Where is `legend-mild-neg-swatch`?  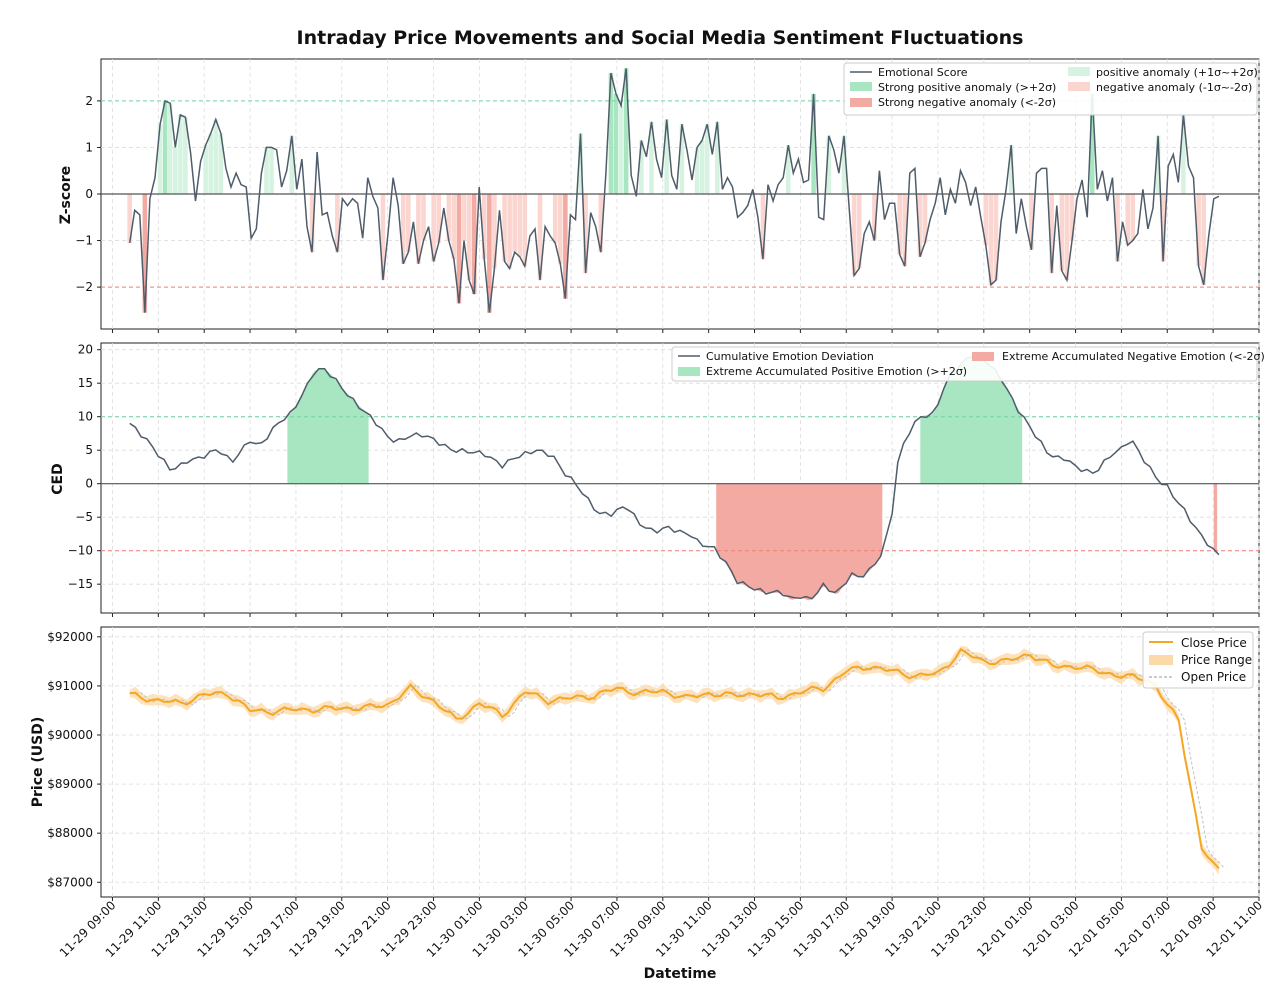
legend-mild-neg-swatch is located at coordinates (1079, 86).